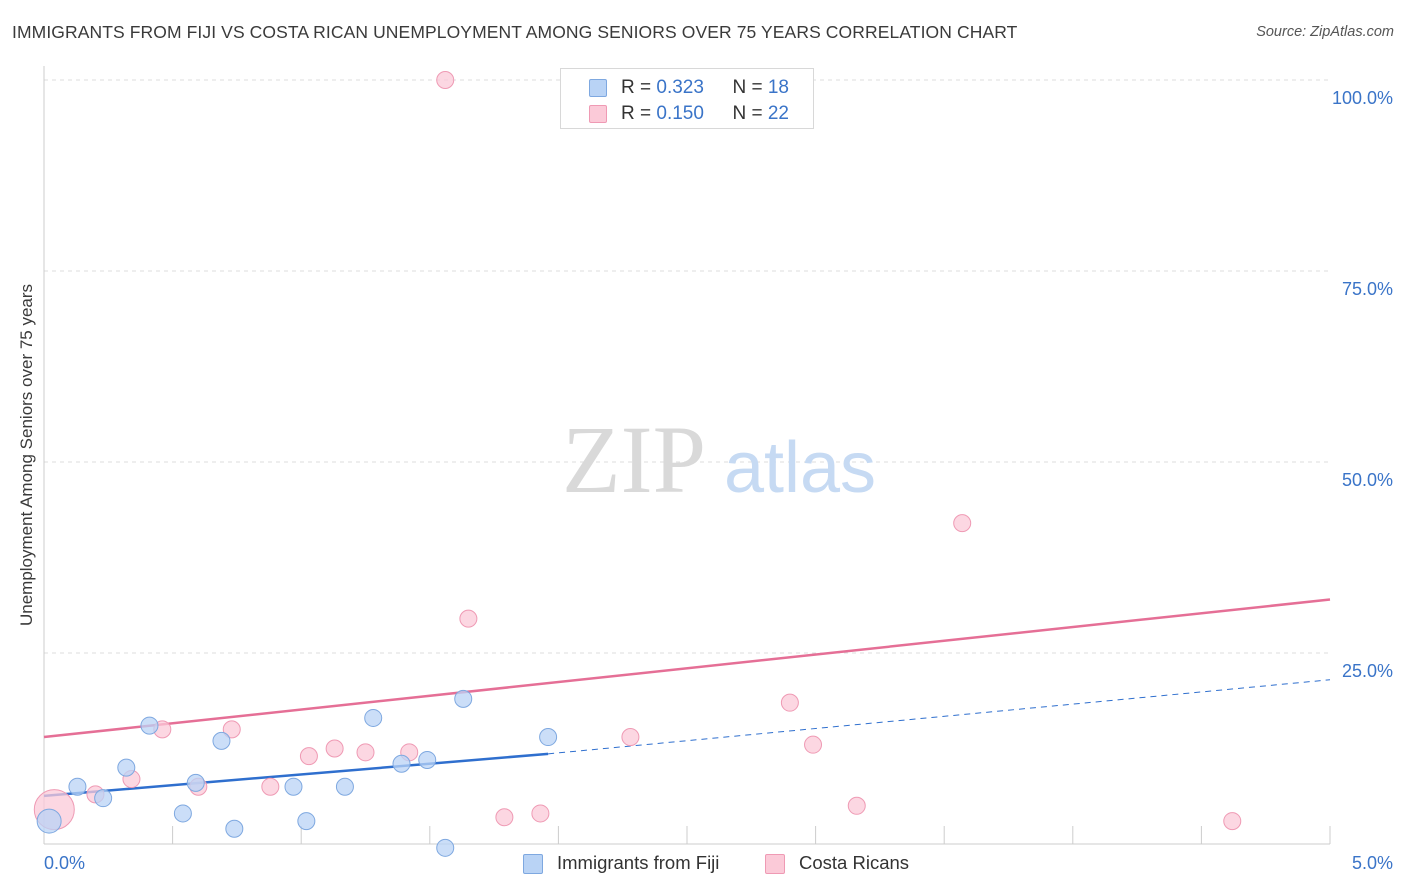 Image resolution: width=1406 pixels, height=892 pixels. I want to click on legend-r-value-fiji: 0.323, so click(680, 87).